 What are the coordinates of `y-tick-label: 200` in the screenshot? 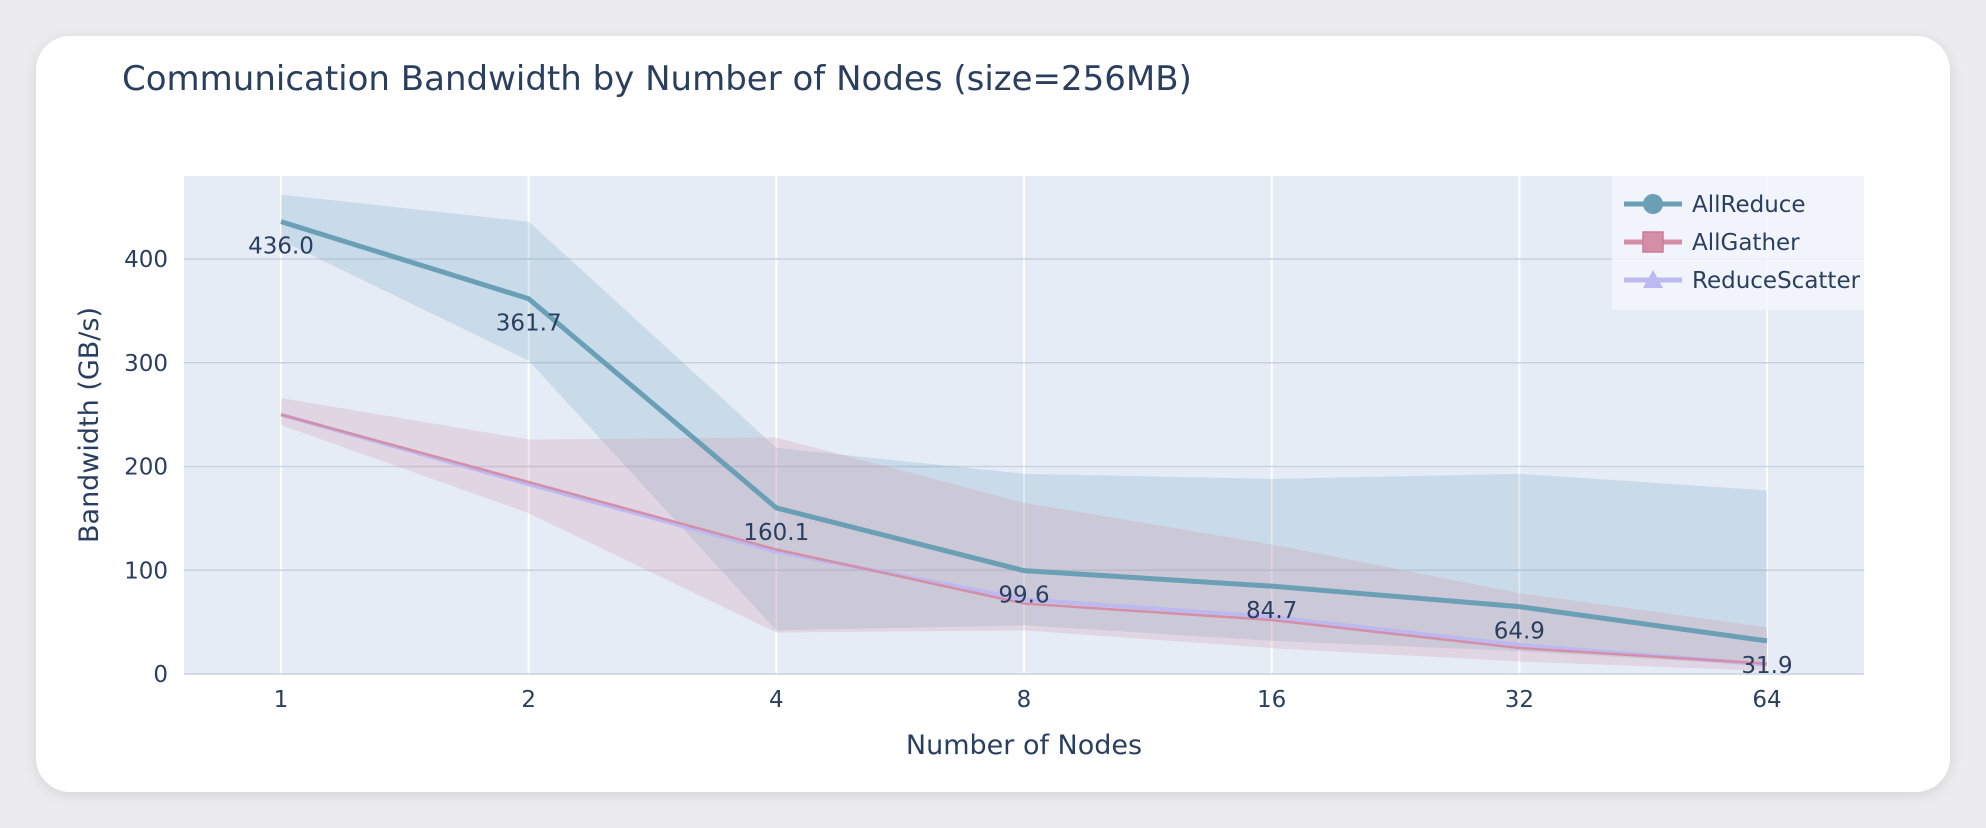 It's located at (146, 468).